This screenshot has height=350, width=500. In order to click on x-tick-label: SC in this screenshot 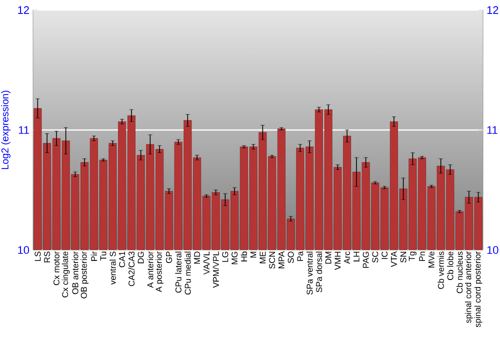, I will do `click(375, 257)`.